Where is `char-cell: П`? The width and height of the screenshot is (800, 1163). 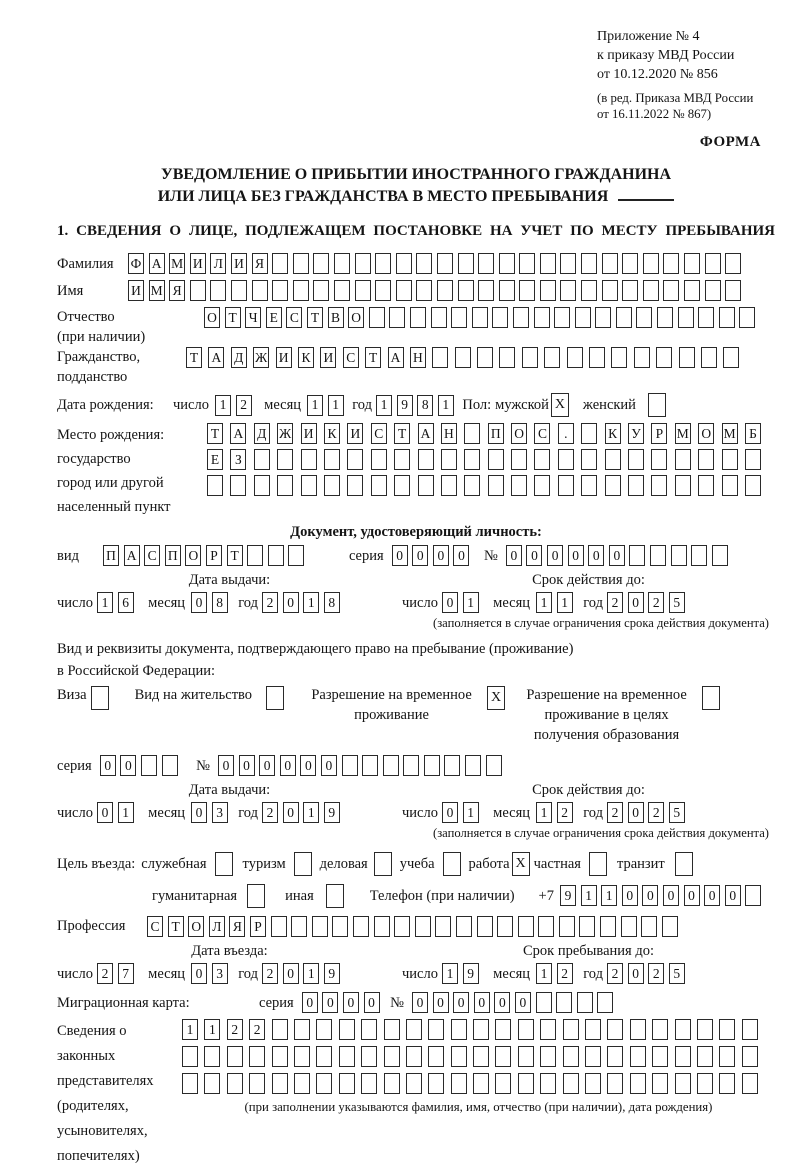 char-cell: П is located at coordinates (172, 556).